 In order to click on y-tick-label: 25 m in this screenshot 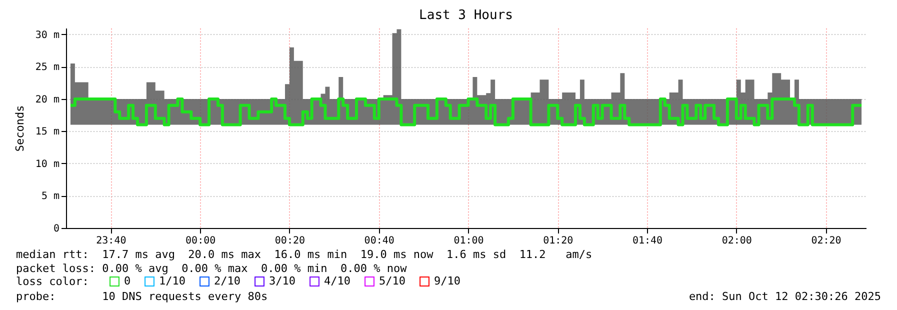, I will do `click(47, 68)`.